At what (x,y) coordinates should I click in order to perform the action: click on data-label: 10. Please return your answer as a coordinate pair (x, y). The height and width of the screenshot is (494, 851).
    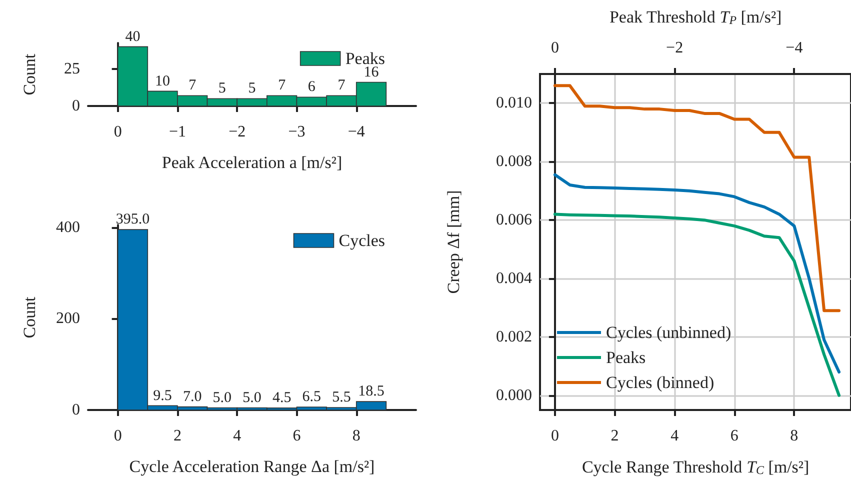
    Looking at the image, I should click on (162, 81).